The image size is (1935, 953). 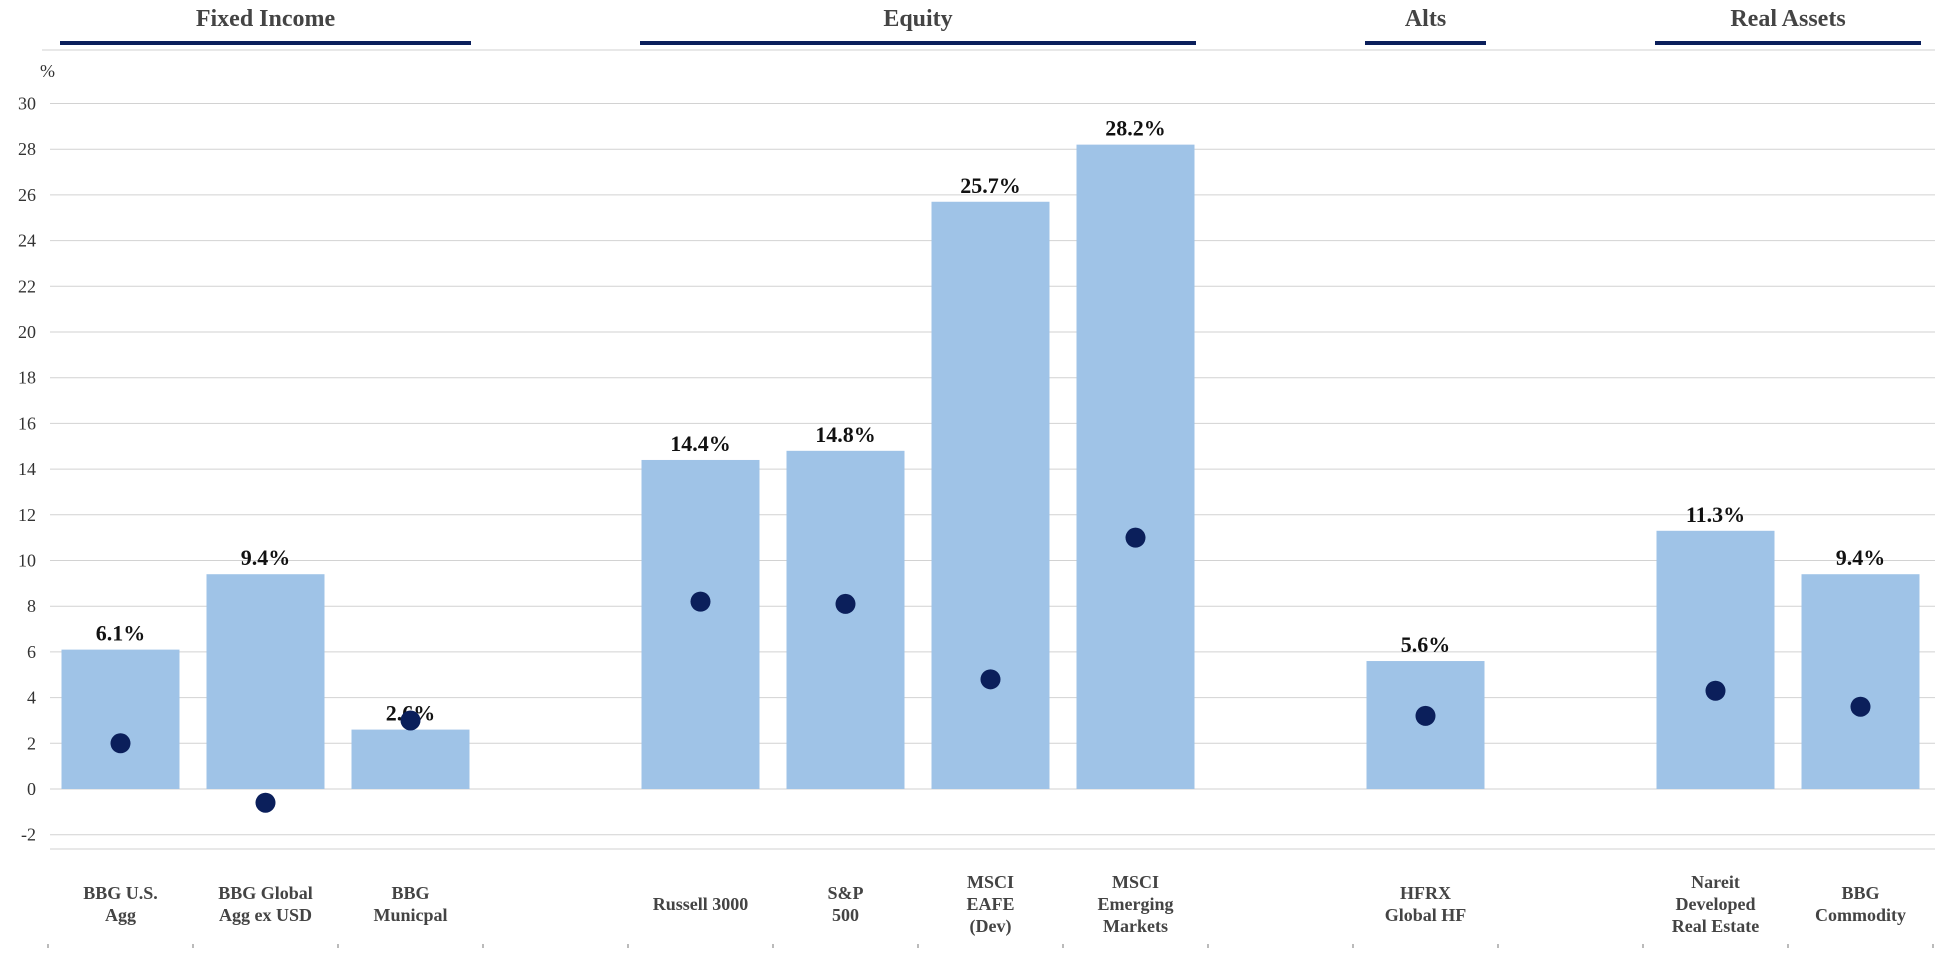 I want to click on category-label: Agg, so click(x=120, y=915).